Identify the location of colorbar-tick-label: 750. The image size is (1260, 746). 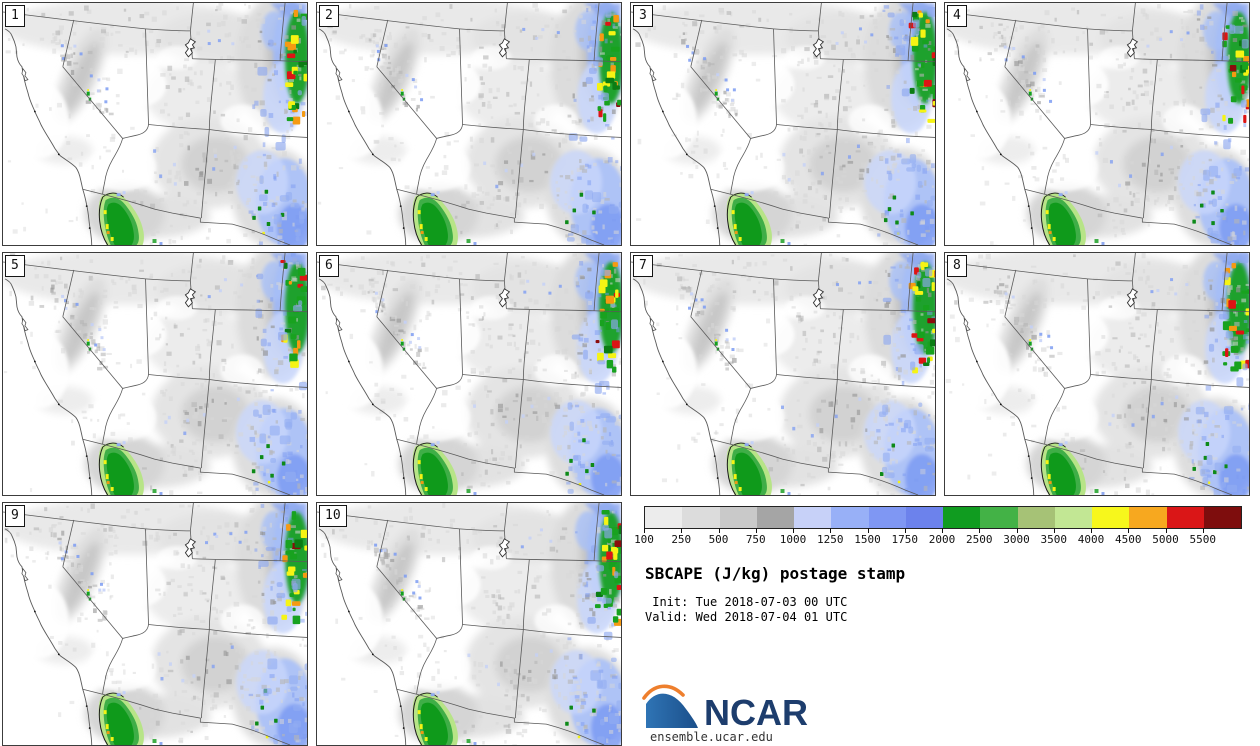
(755, 539).